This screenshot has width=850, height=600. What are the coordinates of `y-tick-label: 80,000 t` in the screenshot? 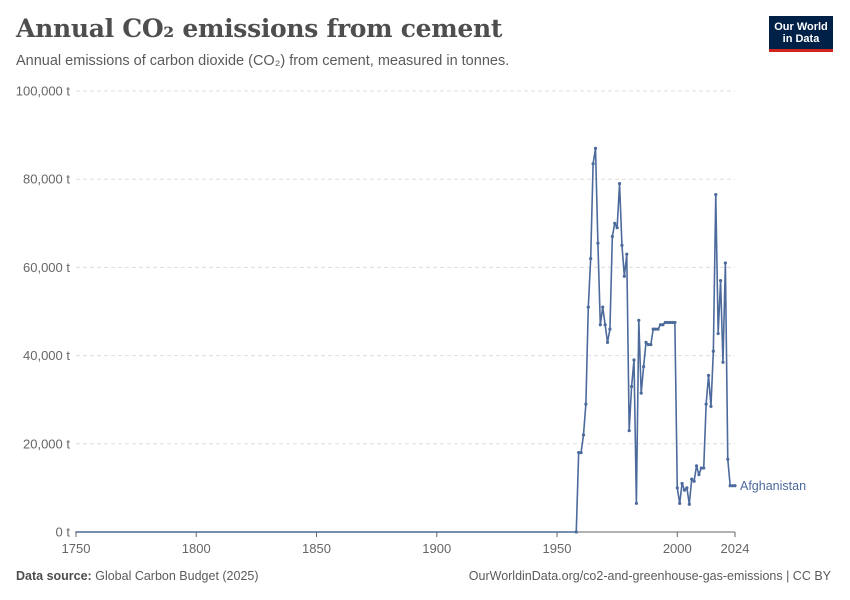 It's located at (46, 179).